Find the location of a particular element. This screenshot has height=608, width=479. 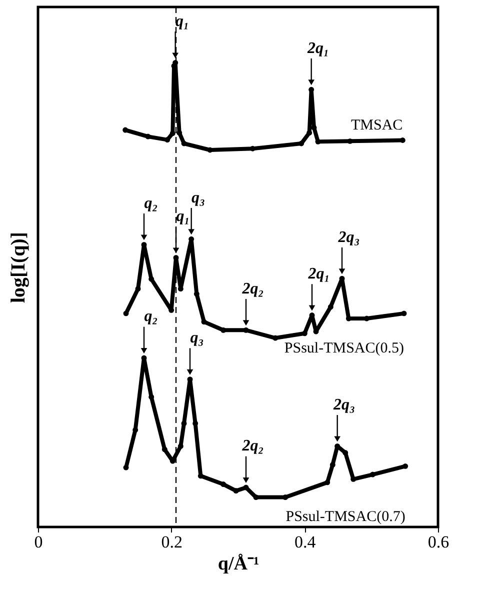

y-axis-title: log[I(q)] is located at coordinates (19, 268).